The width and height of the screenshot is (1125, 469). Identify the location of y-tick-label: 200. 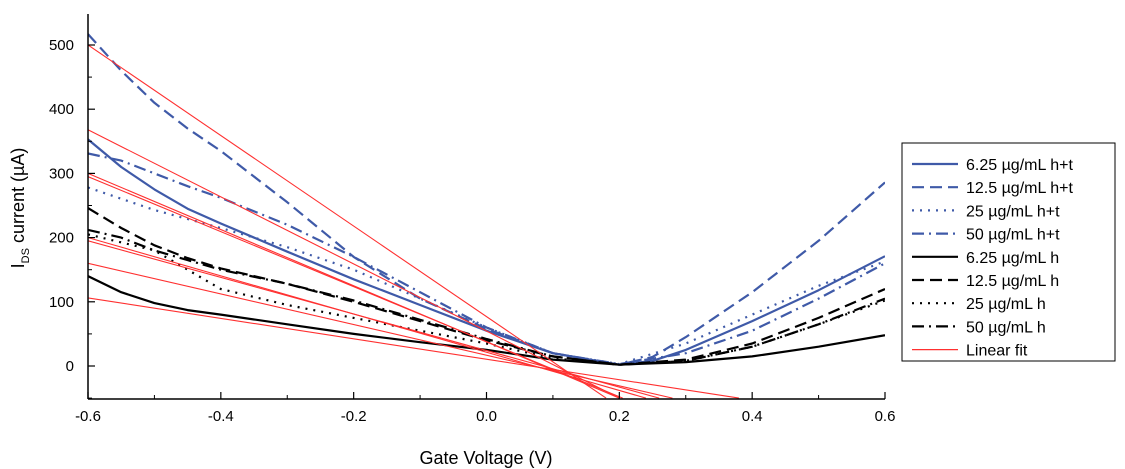
(61, 238).